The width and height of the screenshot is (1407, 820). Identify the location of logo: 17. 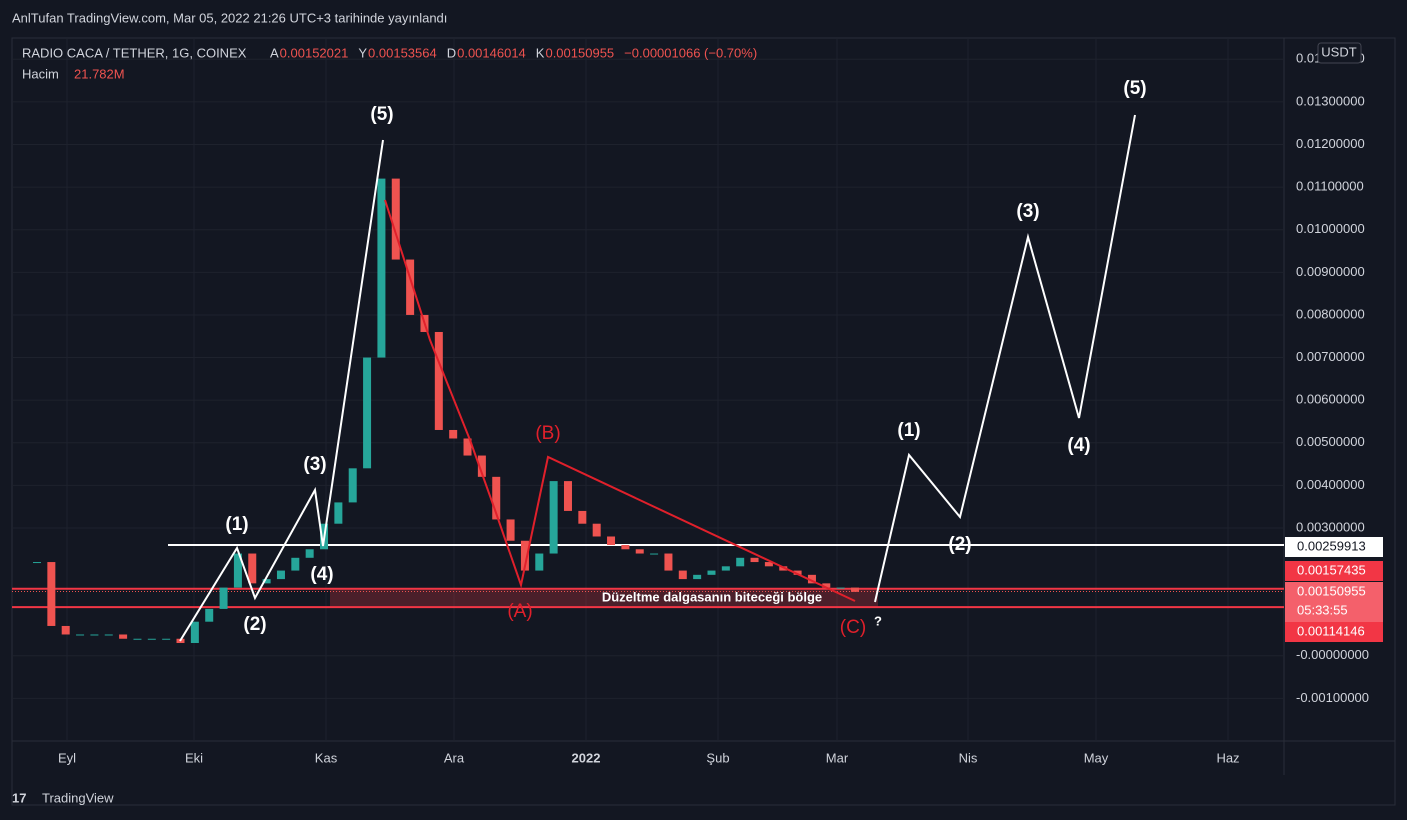
(19, 797).